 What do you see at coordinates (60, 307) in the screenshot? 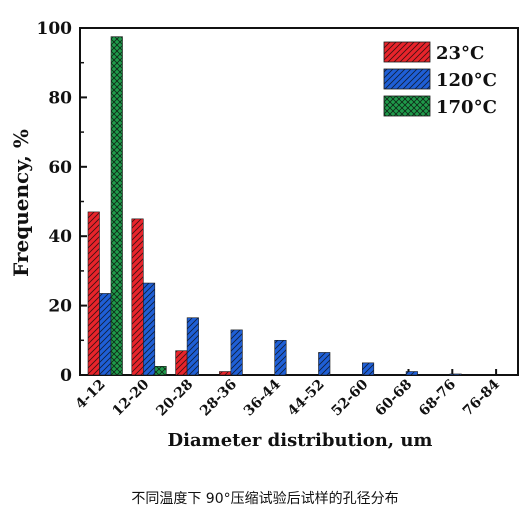
I see `y-tick-label: 20` at bounding box center [60, 307].